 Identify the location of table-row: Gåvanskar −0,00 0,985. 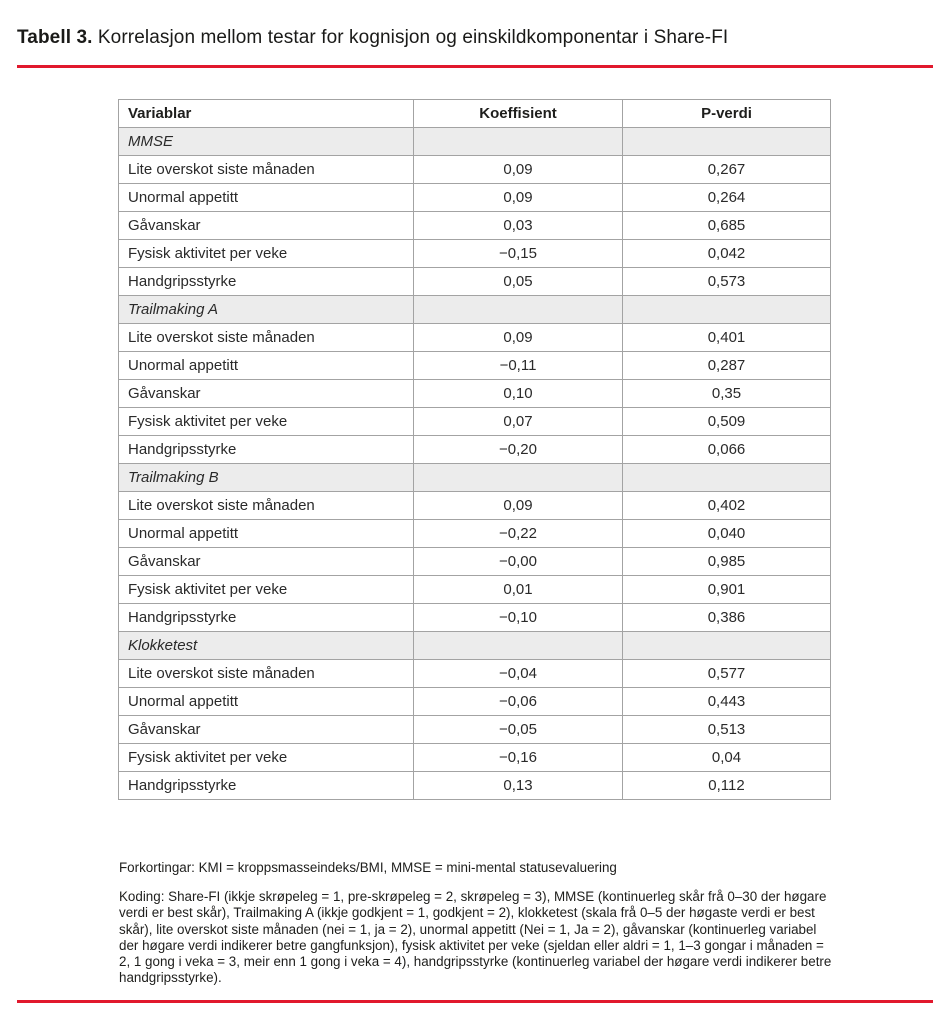
(474, 561).